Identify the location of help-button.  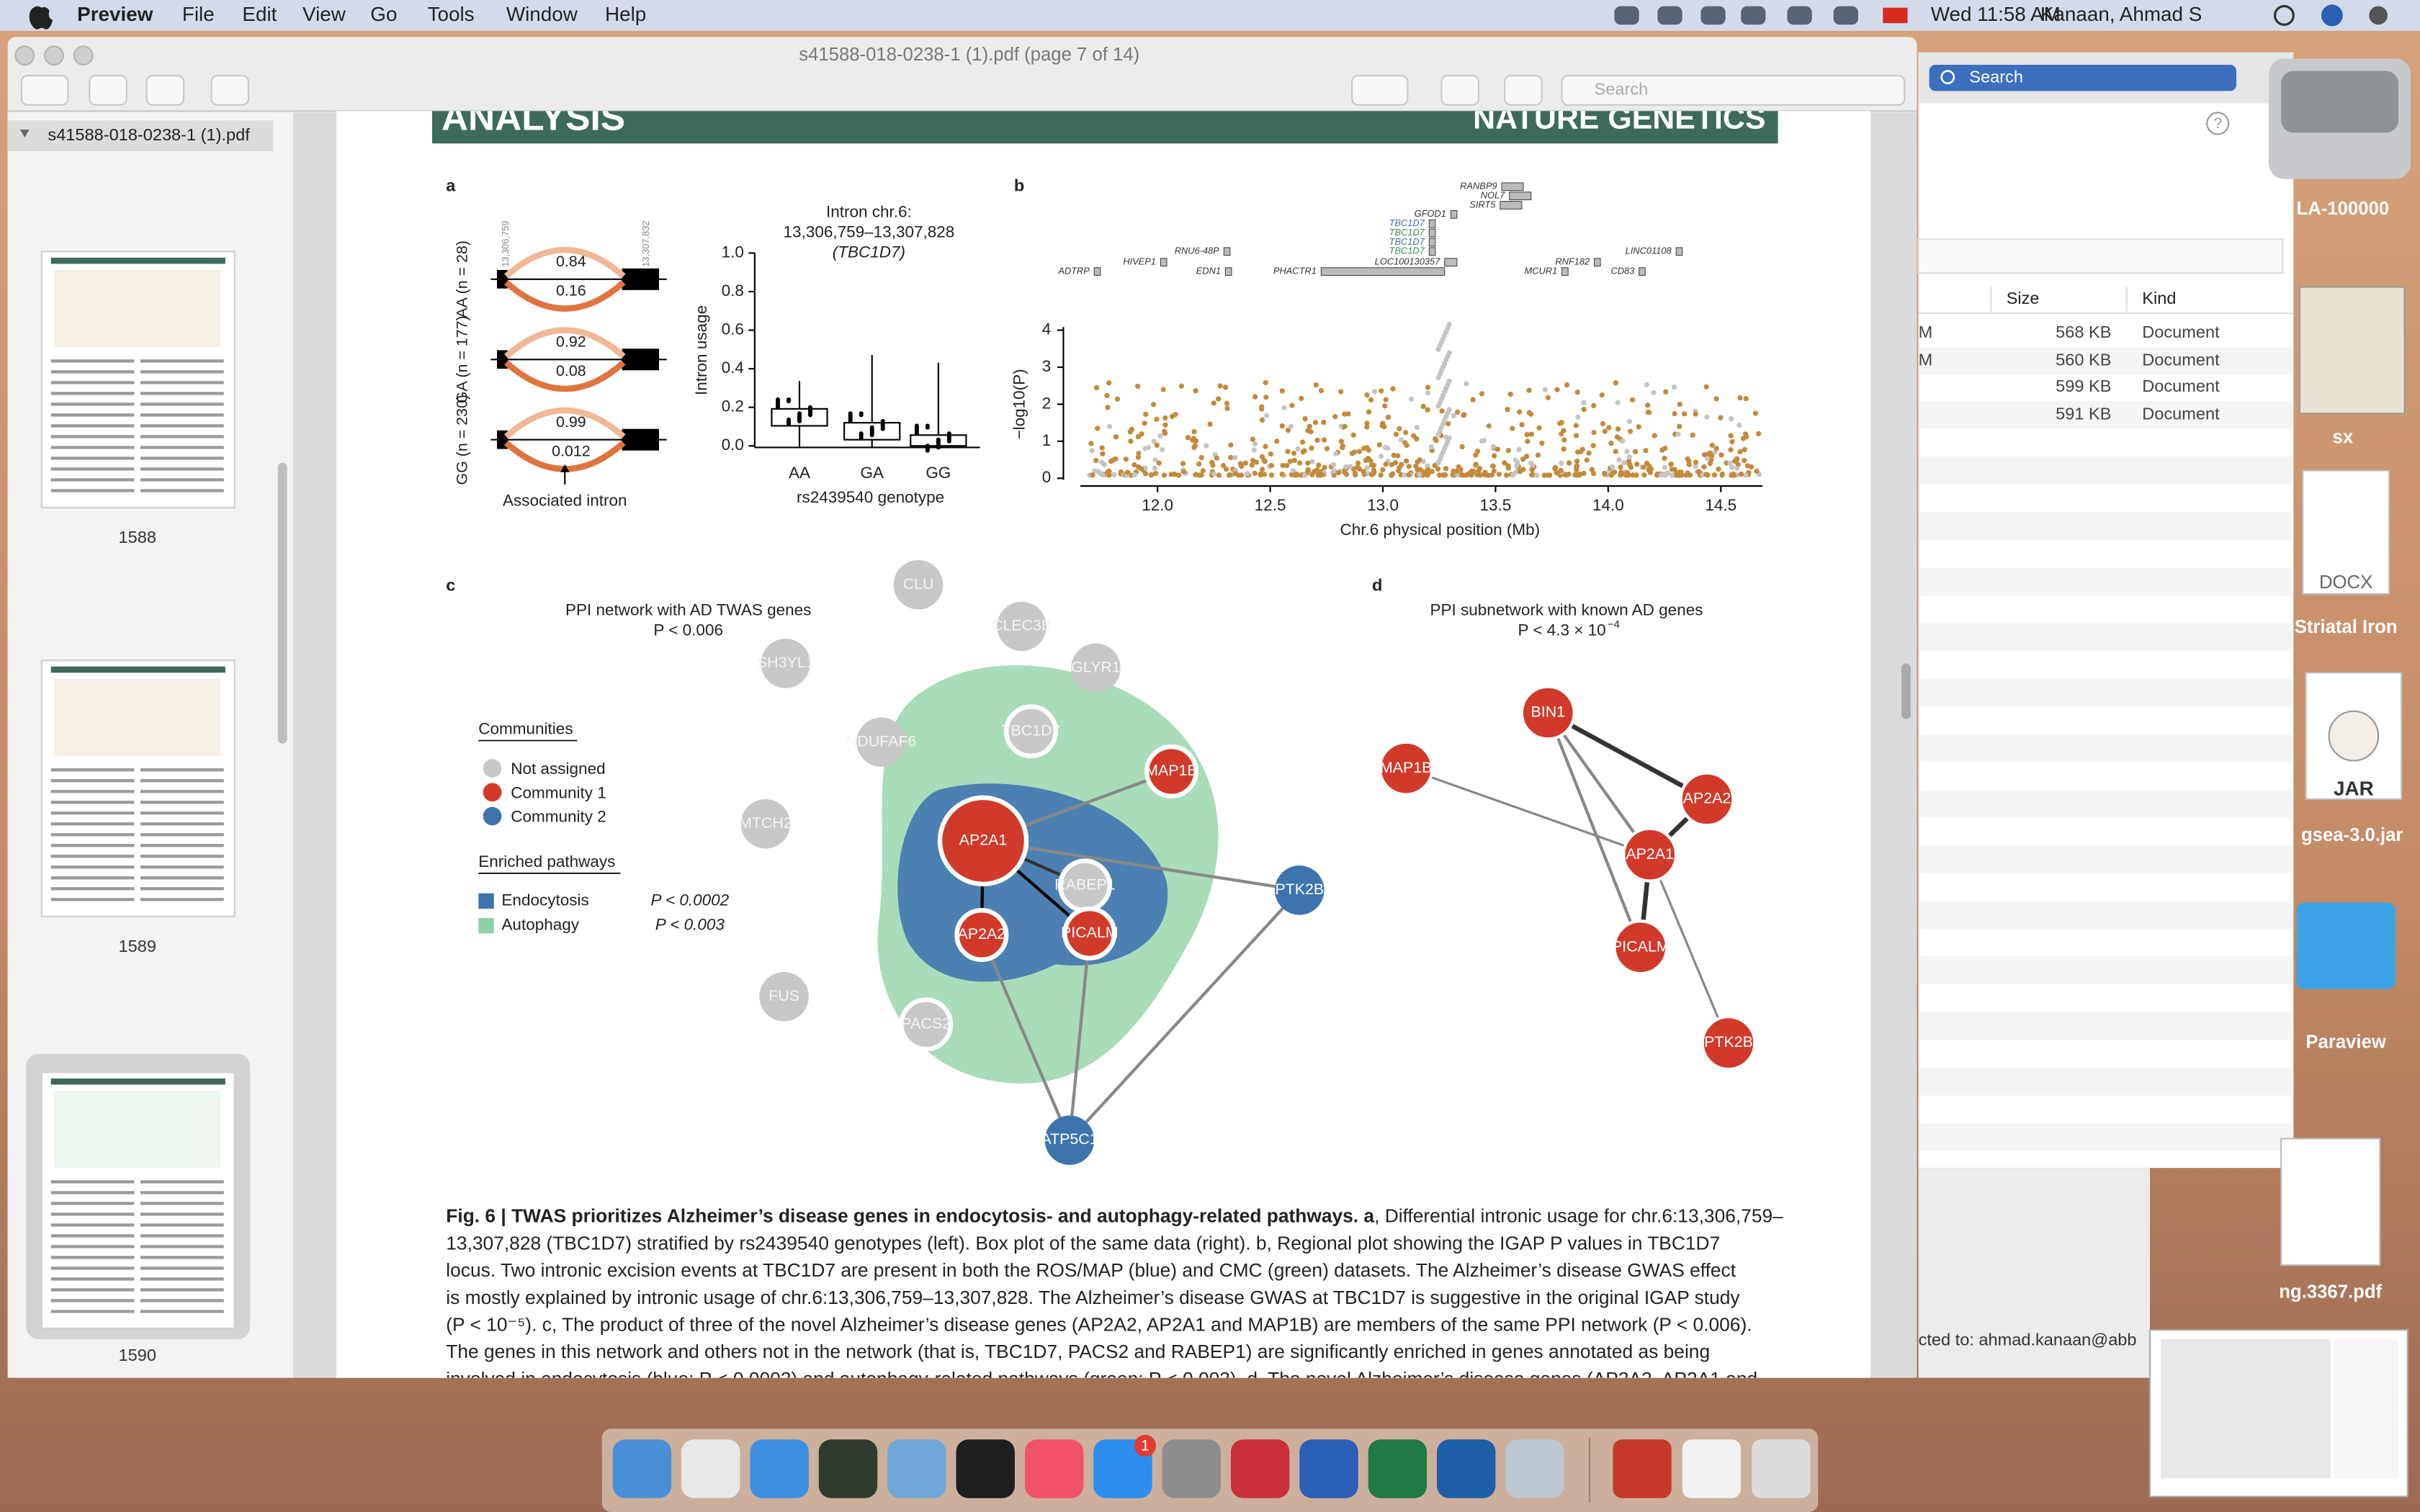
(2218, 123).